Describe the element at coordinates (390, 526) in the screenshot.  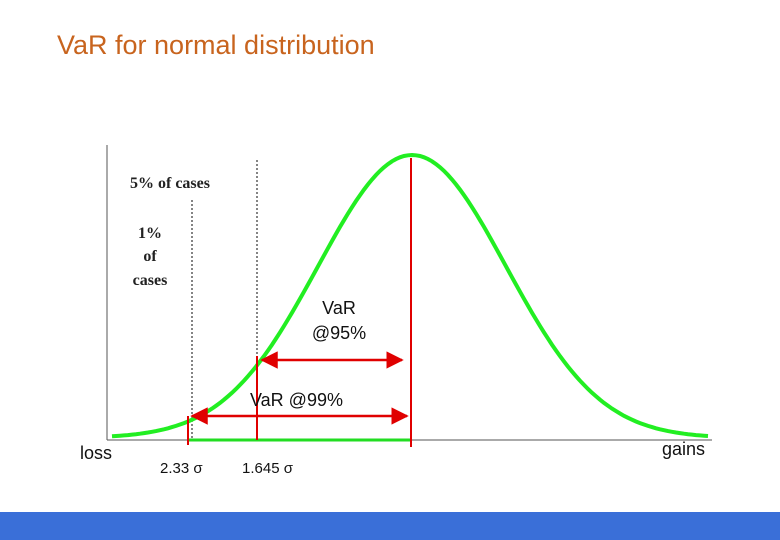
I see `footer-bar` at that location.